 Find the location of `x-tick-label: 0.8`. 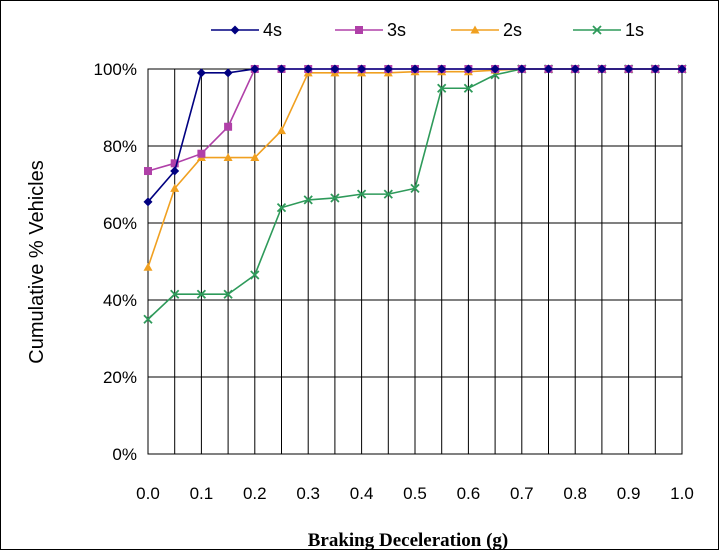

x-tick-label: 0.8 is located at coordinates (575, 493).